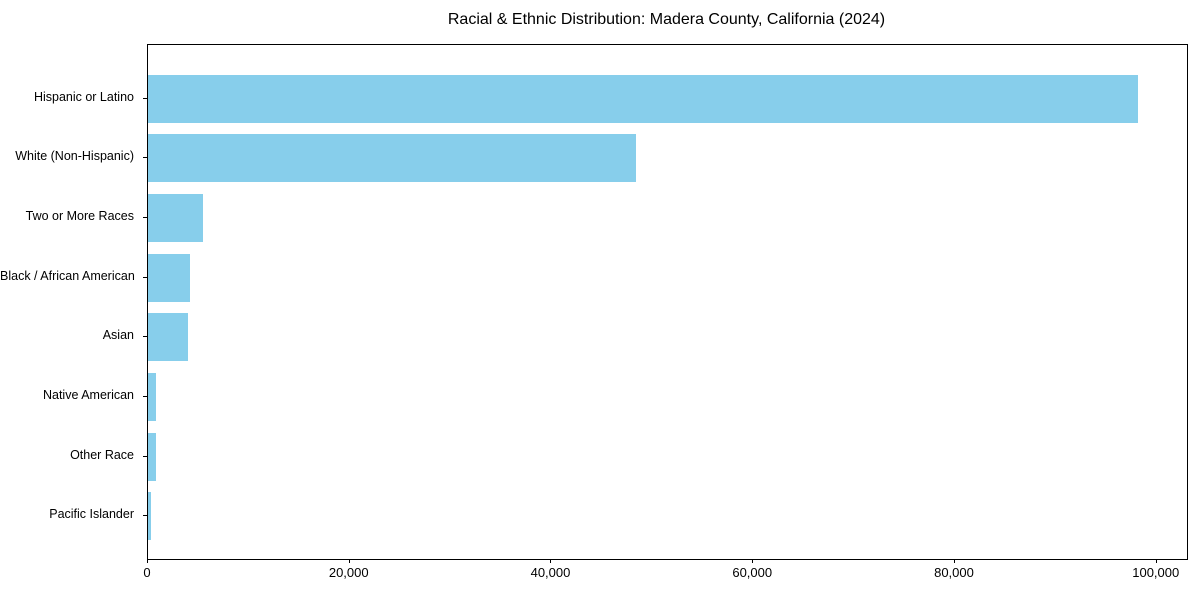  What do you see at coordinates (550, 572) in the screenshot?
I see `x-tick-label-40000: 40,000` at bounding box center [550, 572].